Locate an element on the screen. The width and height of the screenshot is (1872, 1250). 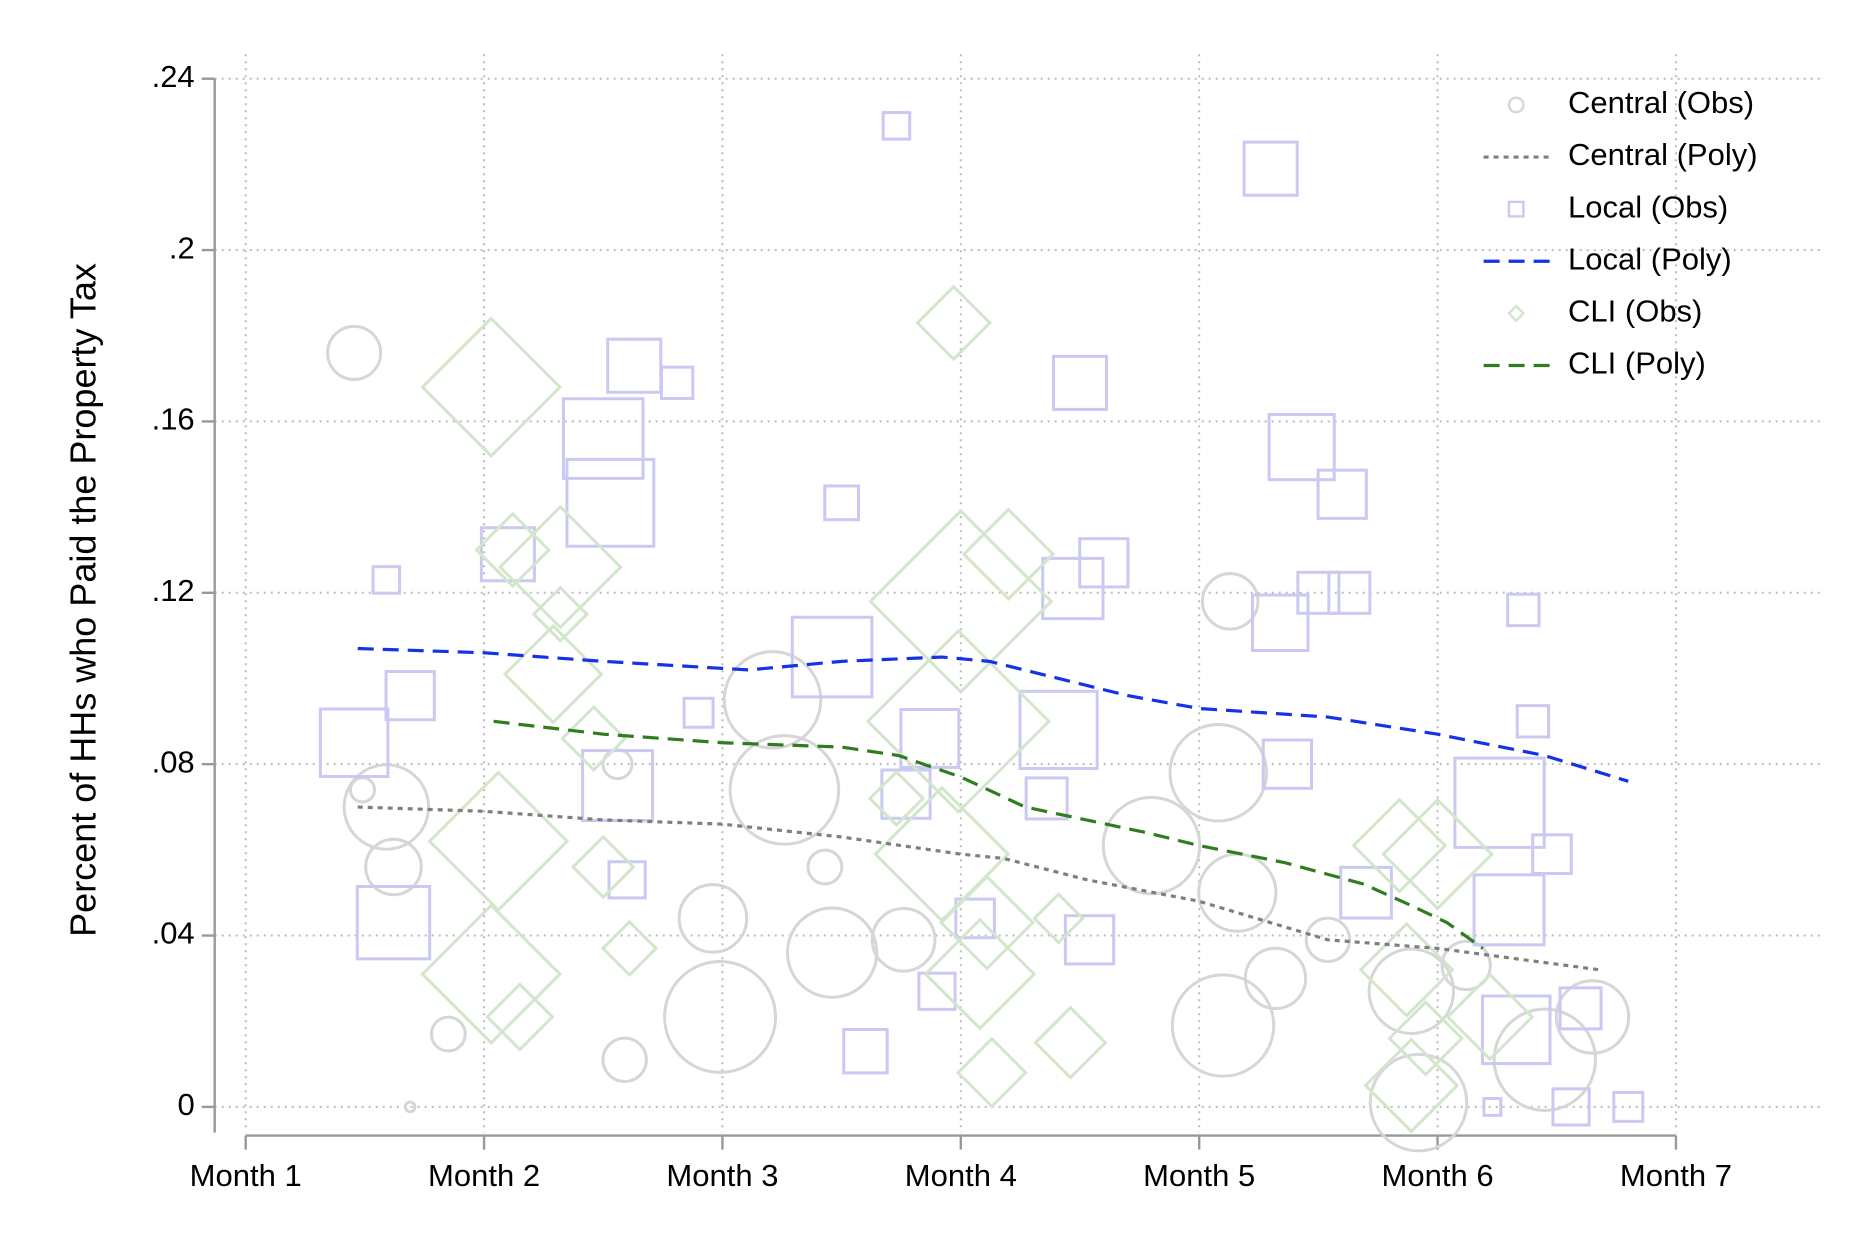
y-axis-label: Percent of HHs who Paid the Property Tax is located at coordinates (83, 600).